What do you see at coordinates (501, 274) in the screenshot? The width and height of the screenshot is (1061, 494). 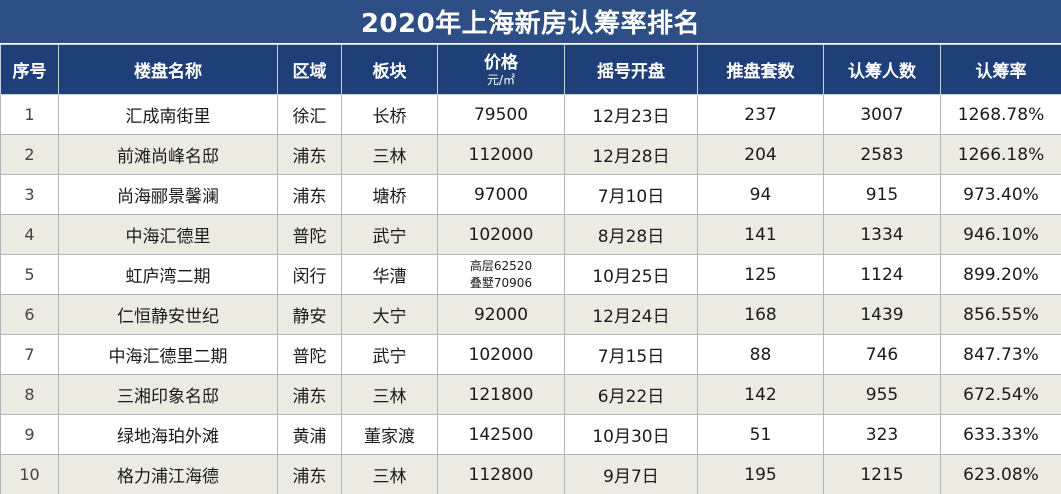 I see `cell-price: 高层62520 叠墅70906` at bounding box center [501, 274].